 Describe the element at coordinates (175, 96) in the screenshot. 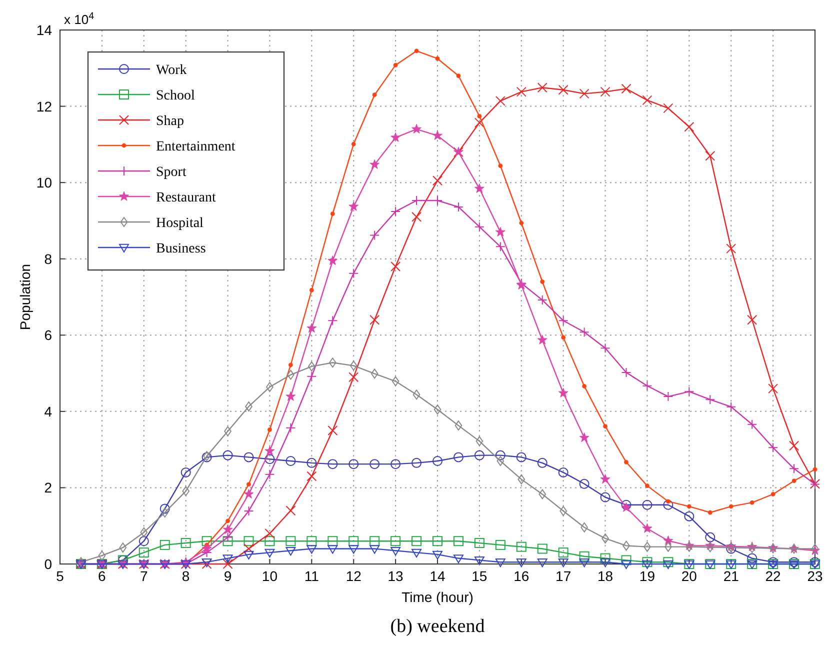

I see `legend-label: School` at that location.